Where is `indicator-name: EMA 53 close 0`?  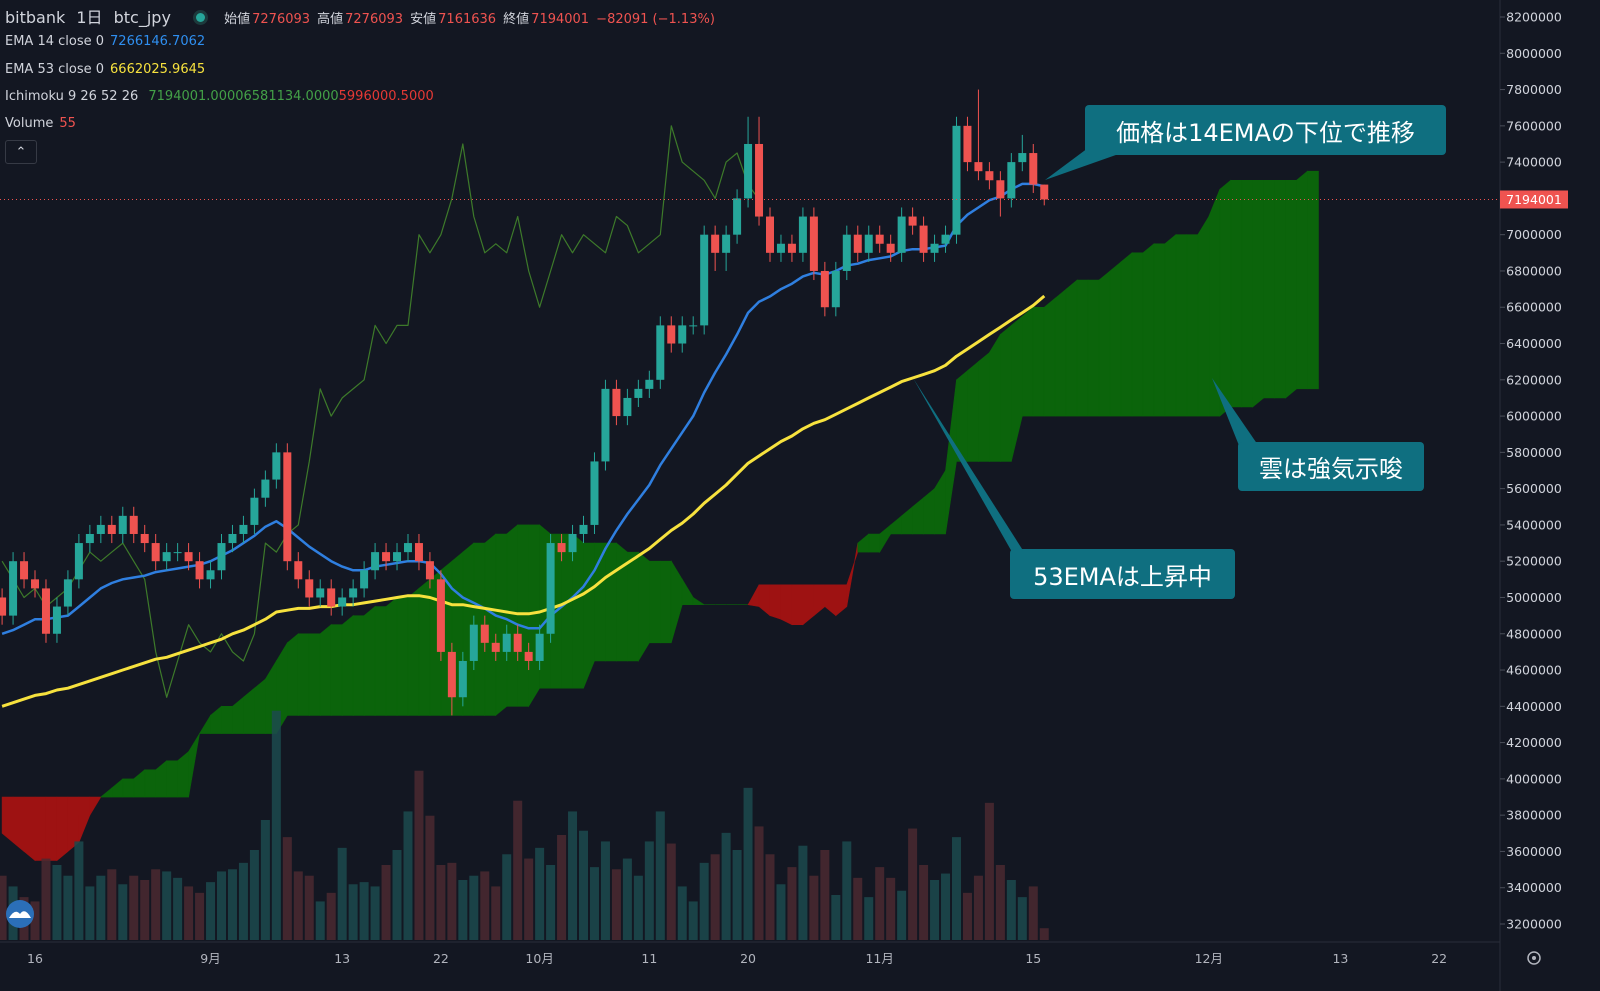 indicator-name: EMA 53 close 0 is located at coordinates (55, 69).